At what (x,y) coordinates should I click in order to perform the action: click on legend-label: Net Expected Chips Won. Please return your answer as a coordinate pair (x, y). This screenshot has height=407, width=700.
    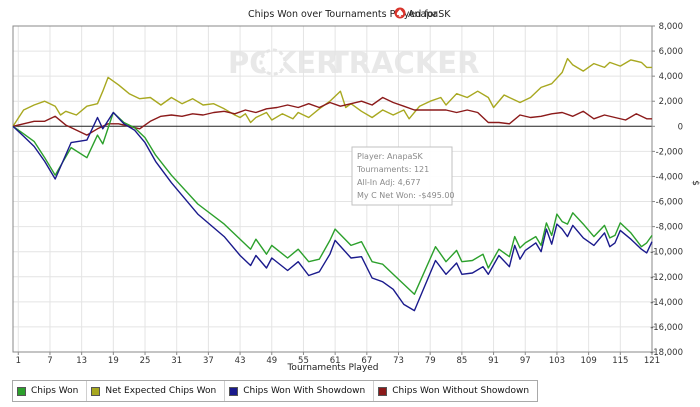
    Looking at the image, I should click on (161, 391).